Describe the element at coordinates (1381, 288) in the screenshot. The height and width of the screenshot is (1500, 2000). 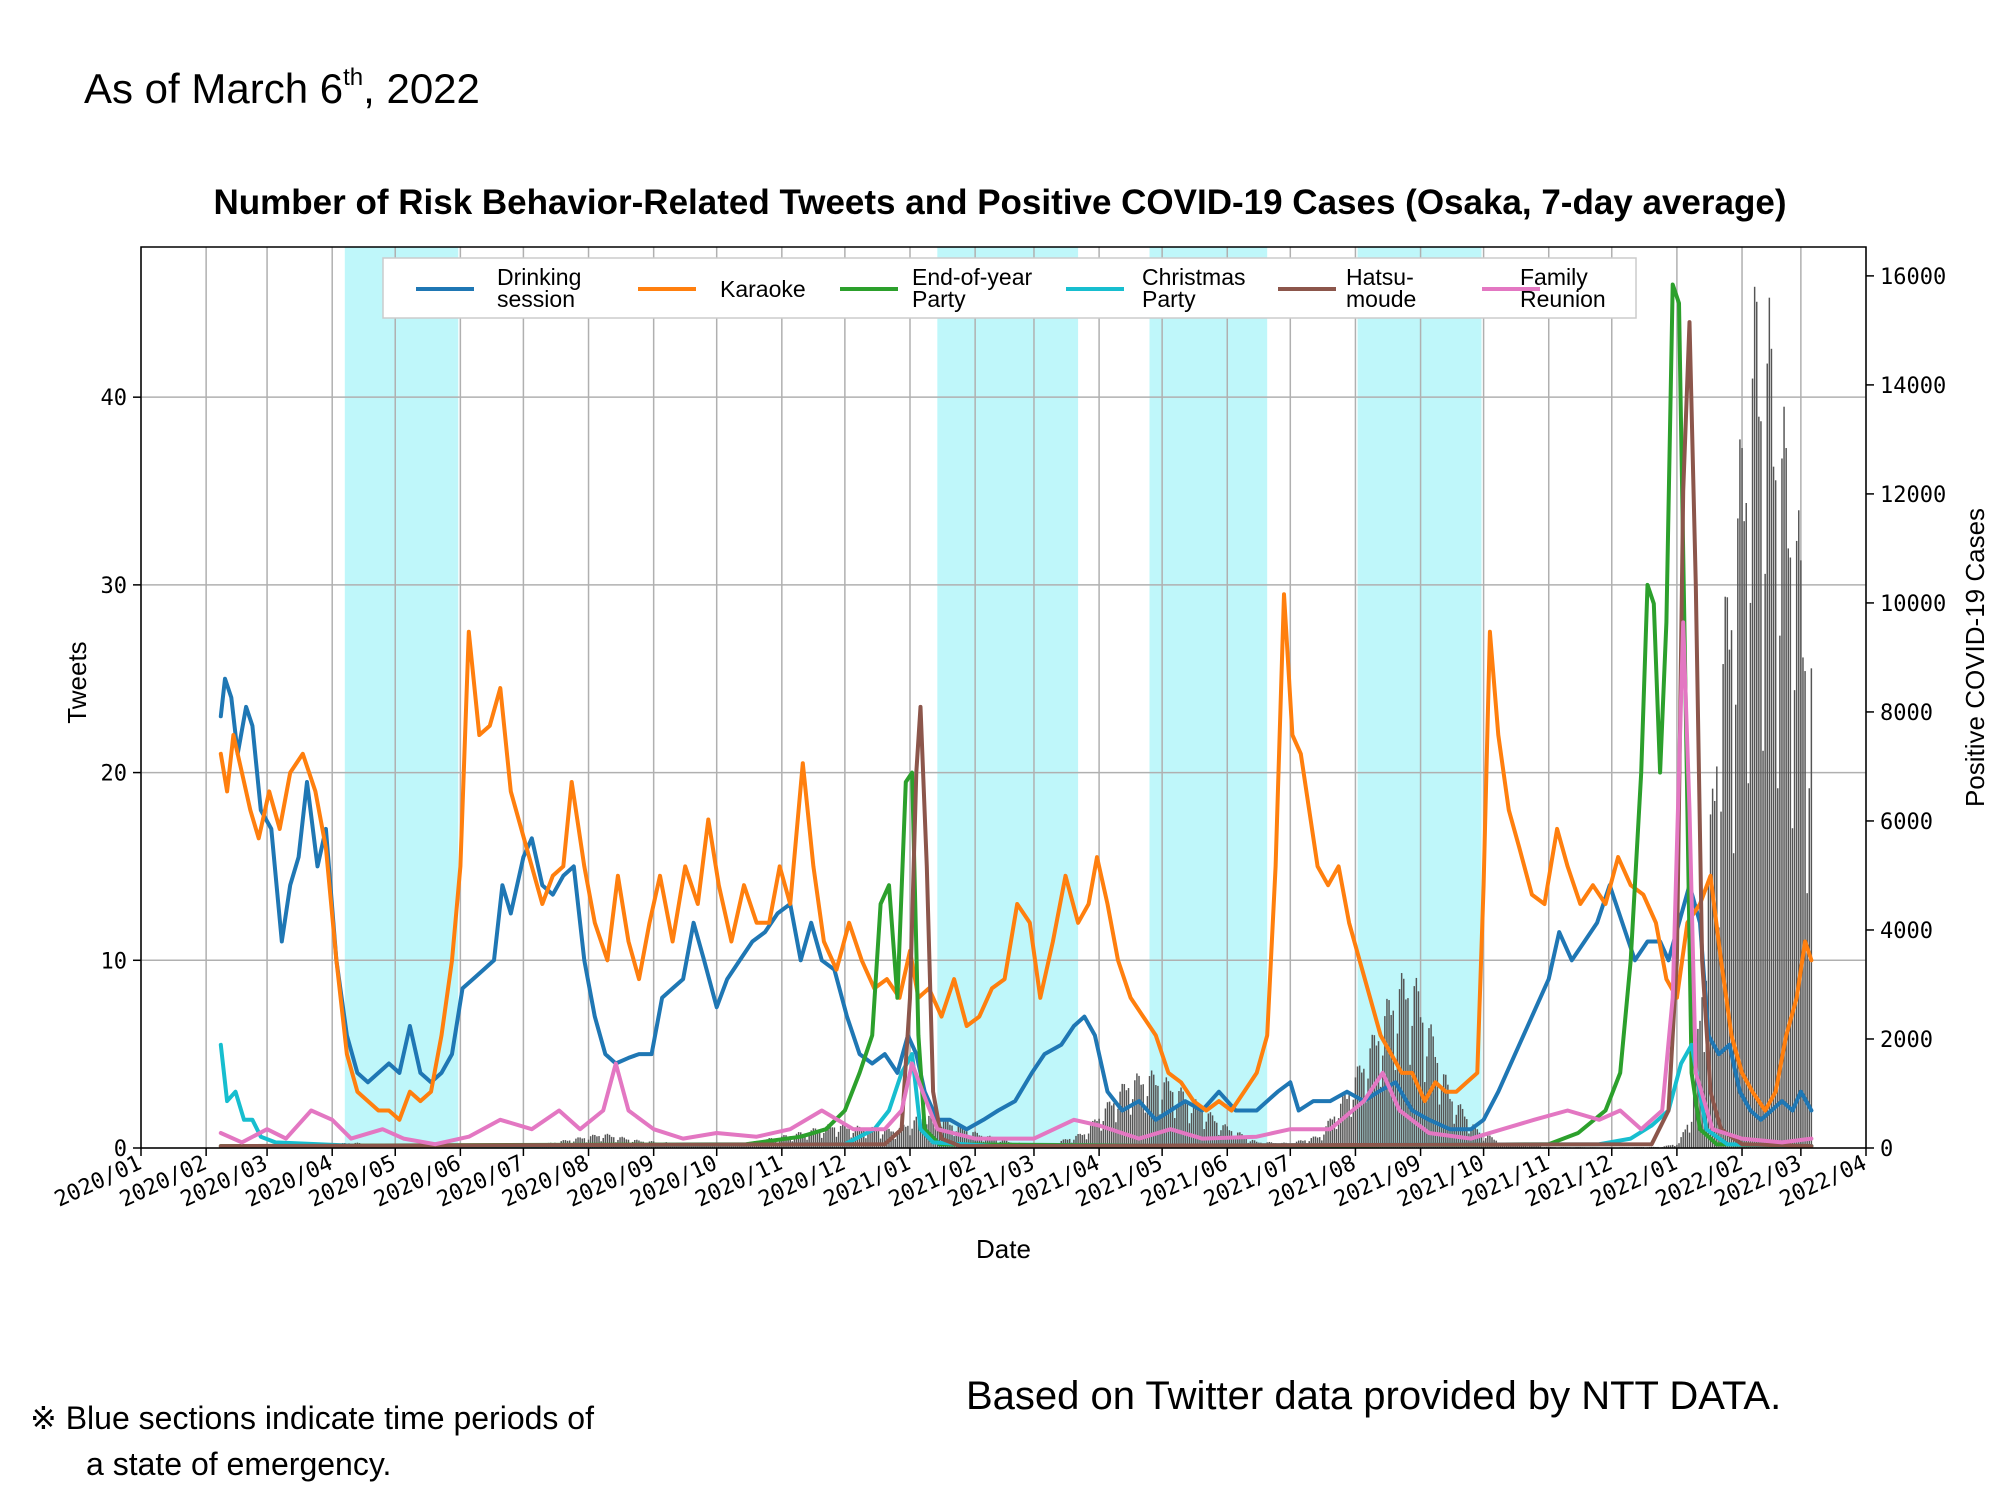
I see `legend-label-hatsumoude: Hatsu-moude` at that location.